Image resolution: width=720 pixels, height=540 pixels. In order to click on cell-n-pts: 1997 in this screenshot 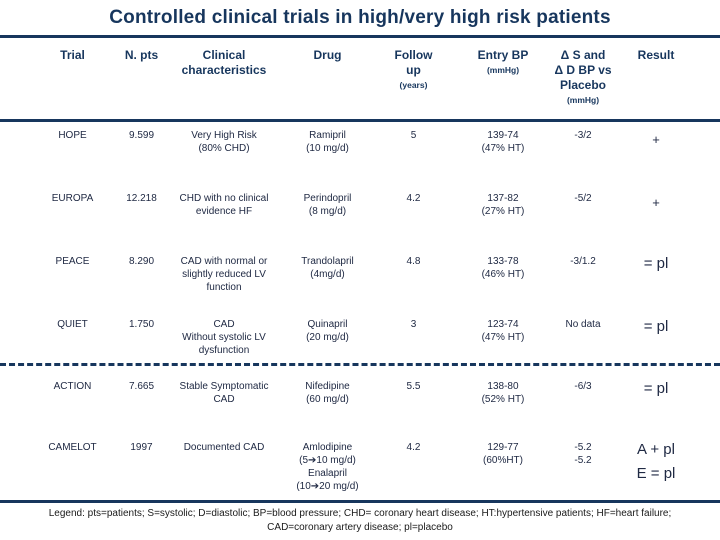, I will do `click(141, 447)`.